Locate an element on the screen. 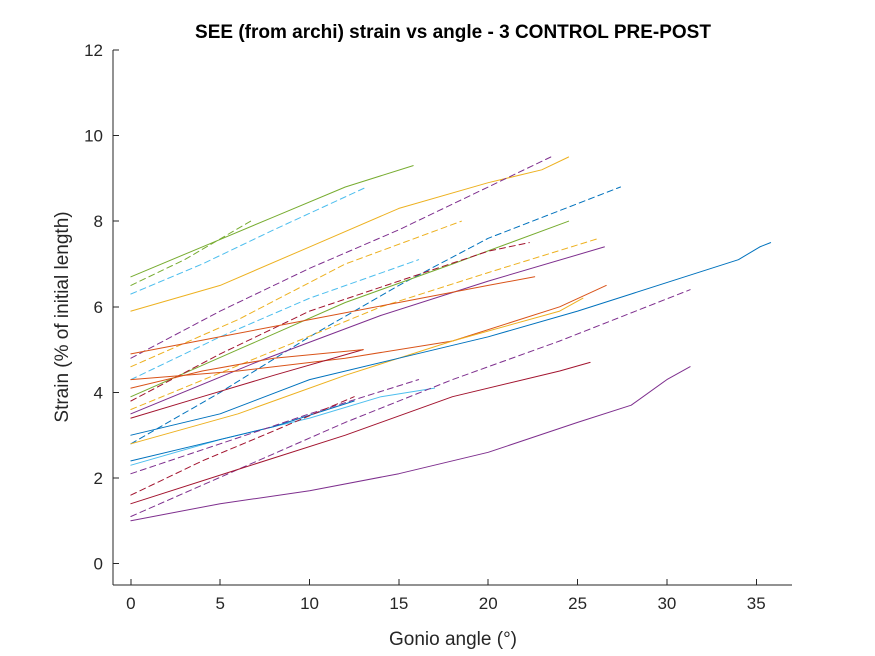 Image resolution: width=875 pixels, height=656 pixels. x-tick-label: 5 is located at coordinates (219, 603).